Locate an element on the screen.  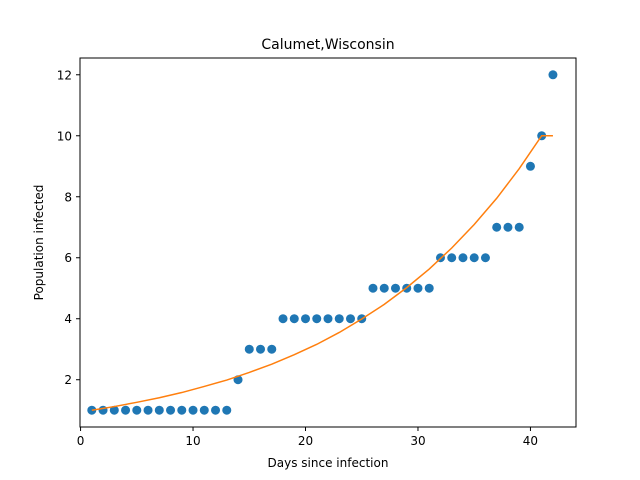
x-tick-label: 20 is located at coordinates (305, 441).